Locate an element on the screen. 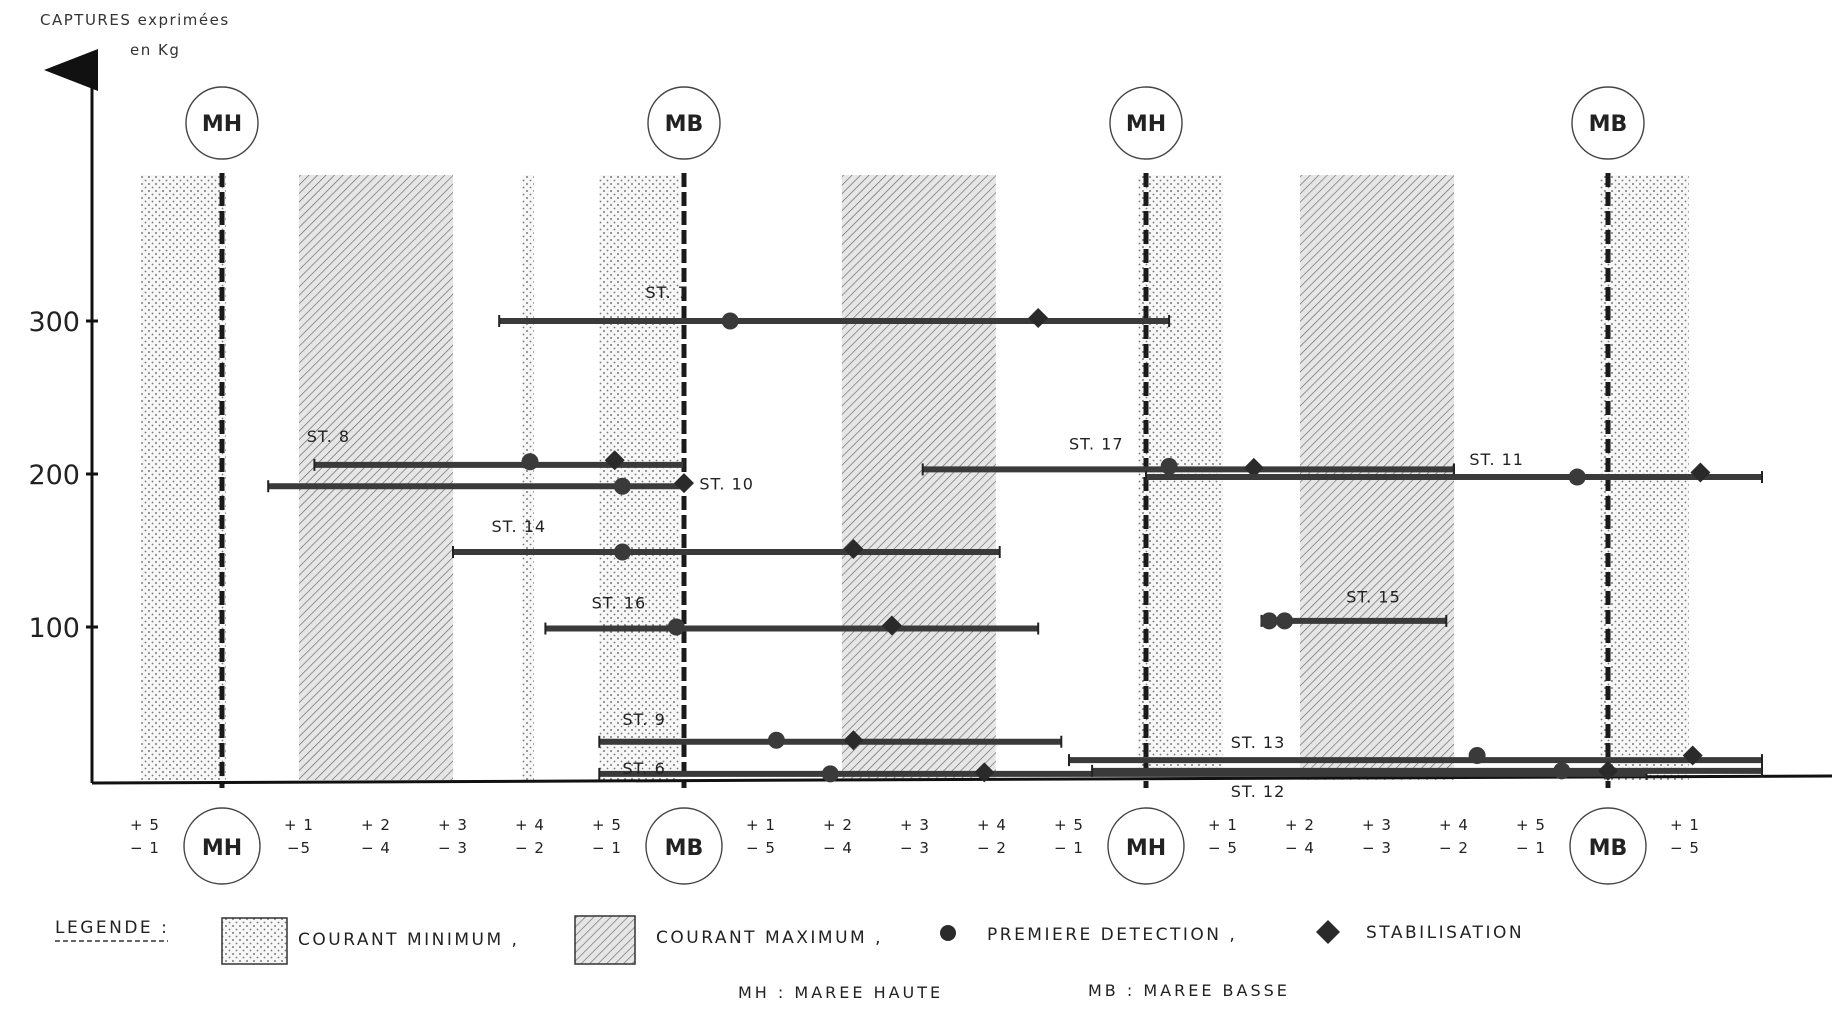 Image resolution: width=1835 pixels, height=1010 pixels. y-axis-unit: en Kg is located at coordinates (155, 50).